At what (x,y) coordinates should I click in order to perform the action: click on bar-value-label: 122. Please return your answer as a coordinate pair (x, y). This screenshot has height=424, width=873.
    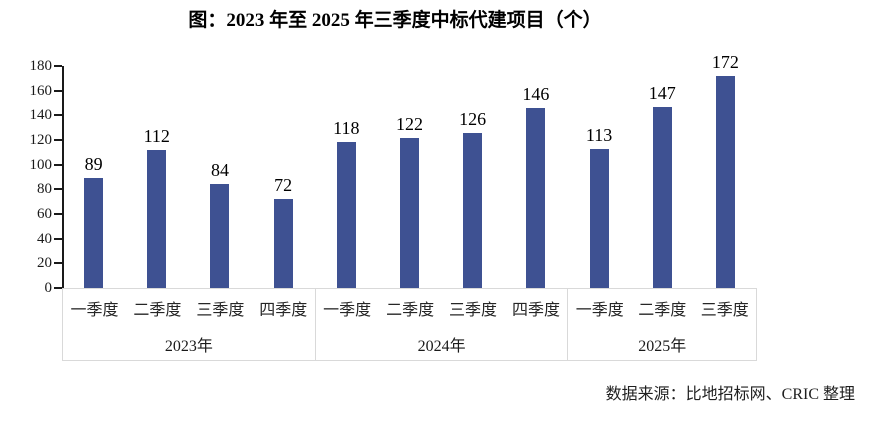
    Looking at the image, I should click on (409, 123).